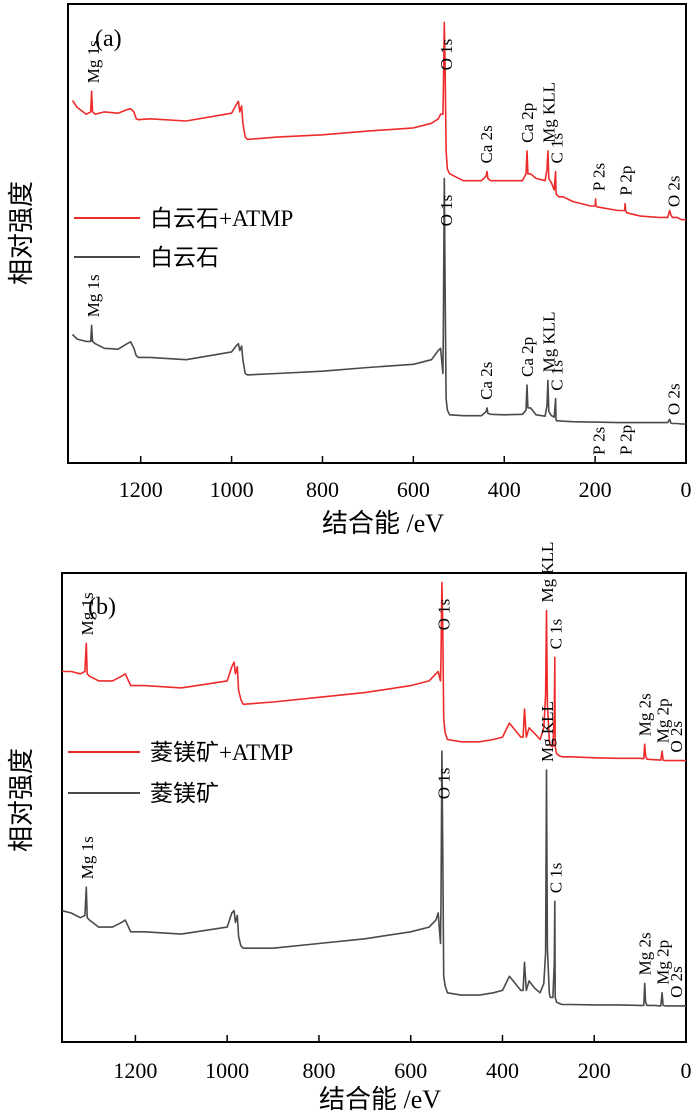 The image size is (700, 1117). Describe the element at coordinates (221, 218) in the screenshot. I see `legend-label: 白云石+ATMP` at that location.